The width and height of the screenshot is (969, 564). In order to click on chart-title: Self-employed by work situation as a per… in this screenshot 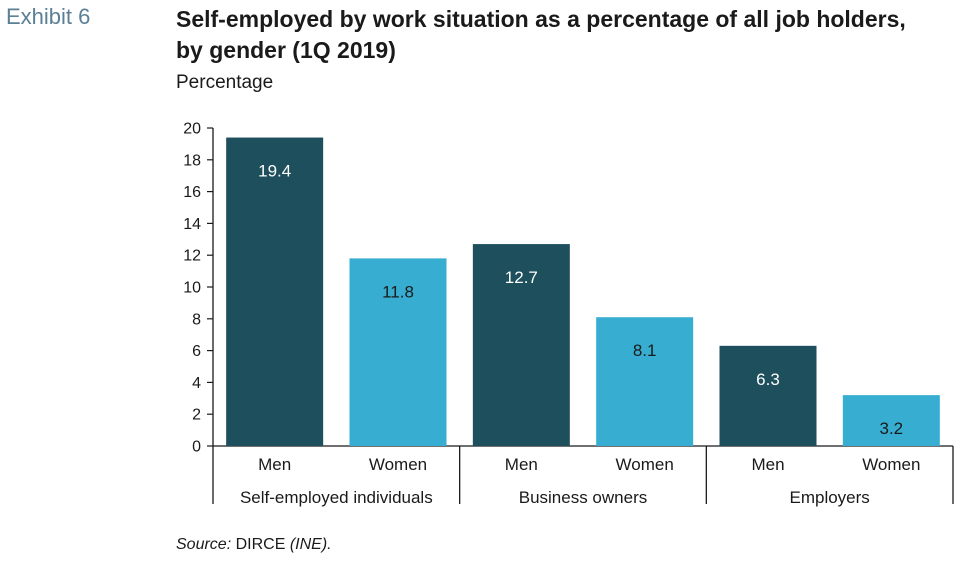, I will do `click(541, 34)`.